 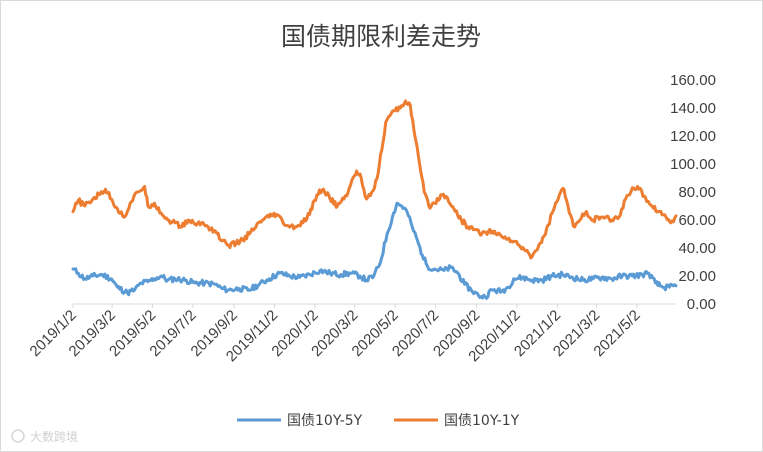 I want to click on chart-title: 国债期限利差走势, so click(x=381, y=36).